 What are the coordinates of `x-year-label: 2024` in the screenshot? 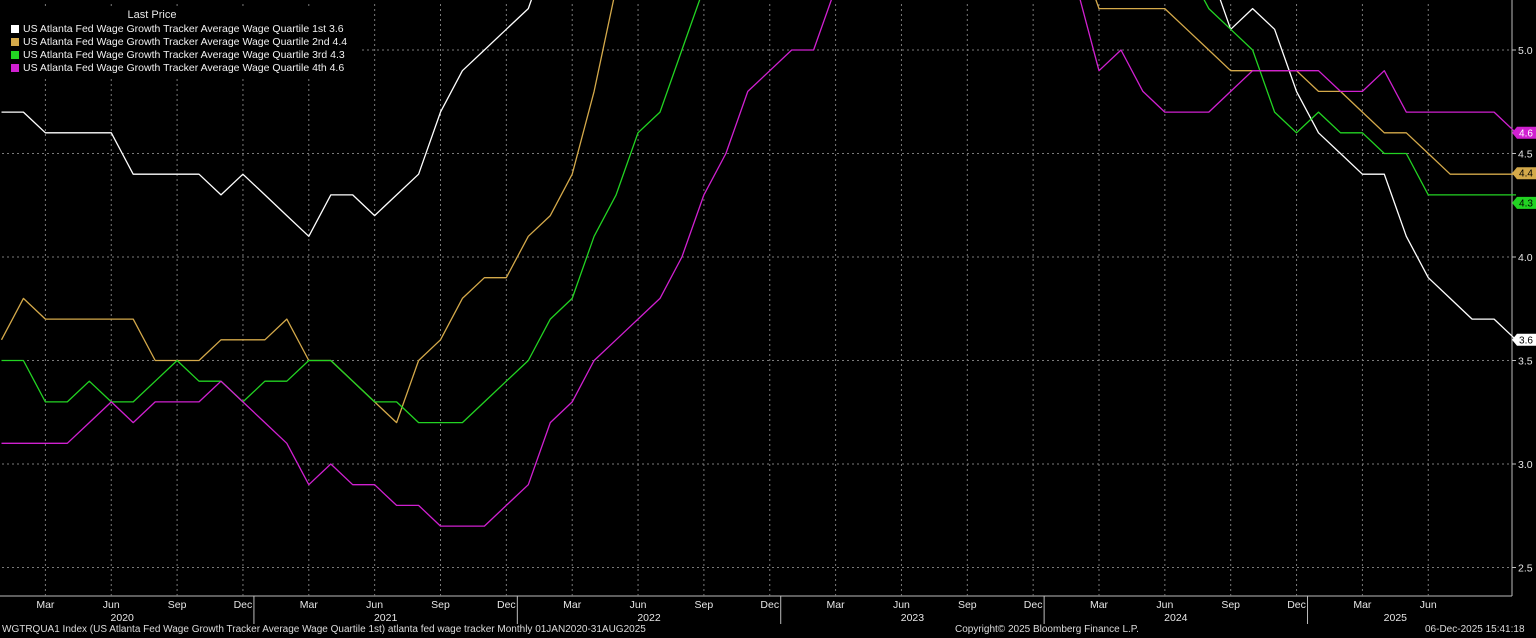 It's located at (1176, 618).